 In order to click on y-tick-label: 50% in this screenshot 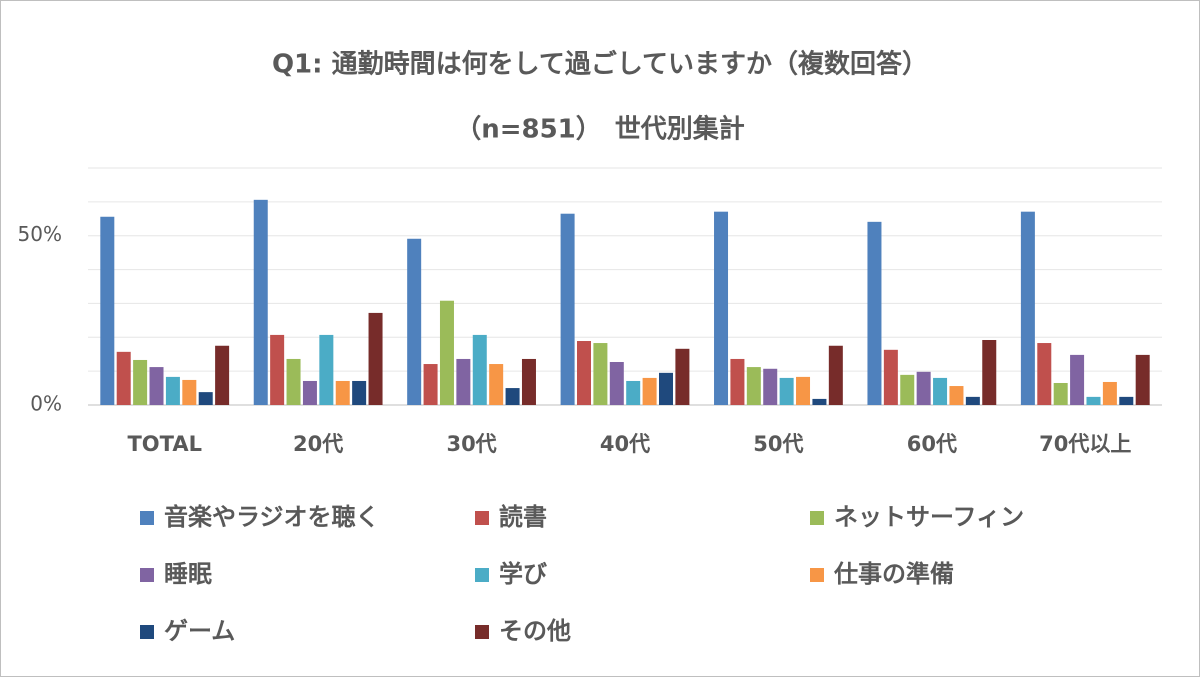, I will do `click(40, 234)`.